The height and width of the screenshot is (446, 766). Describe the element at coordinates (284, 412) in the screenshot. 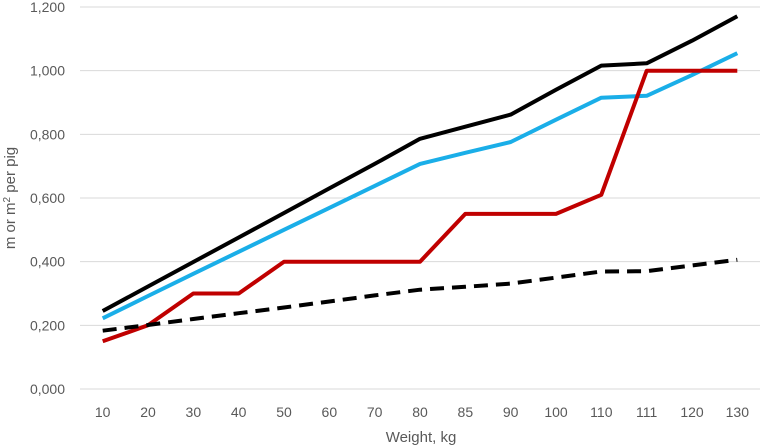

I see `x-tick-label: 50` at that location.